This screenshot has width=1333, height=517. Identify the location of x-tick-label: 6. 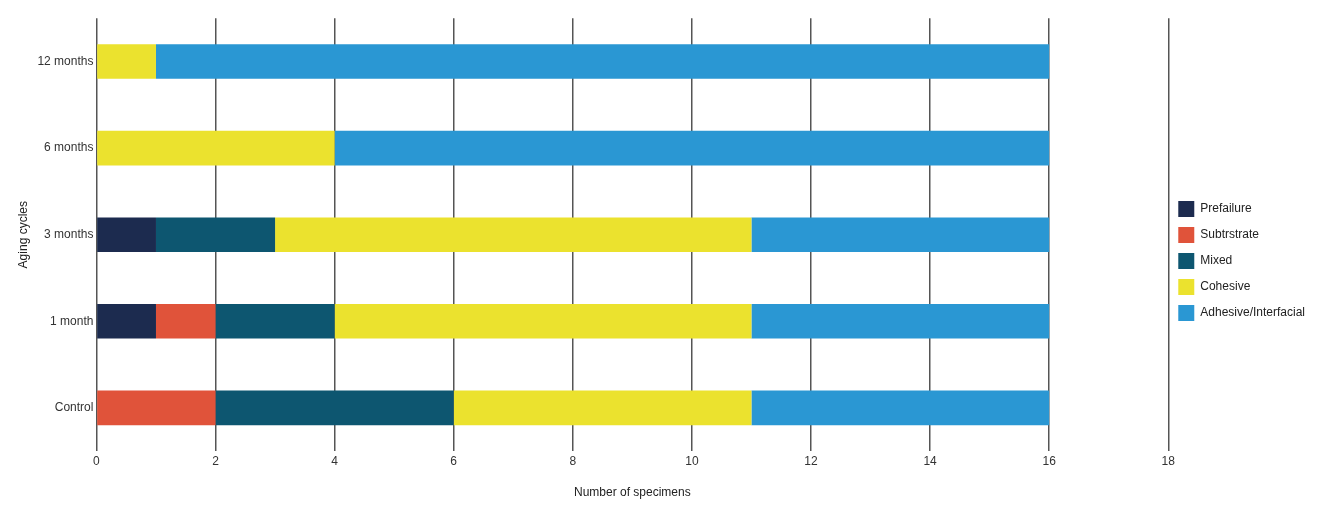
(454, 460).